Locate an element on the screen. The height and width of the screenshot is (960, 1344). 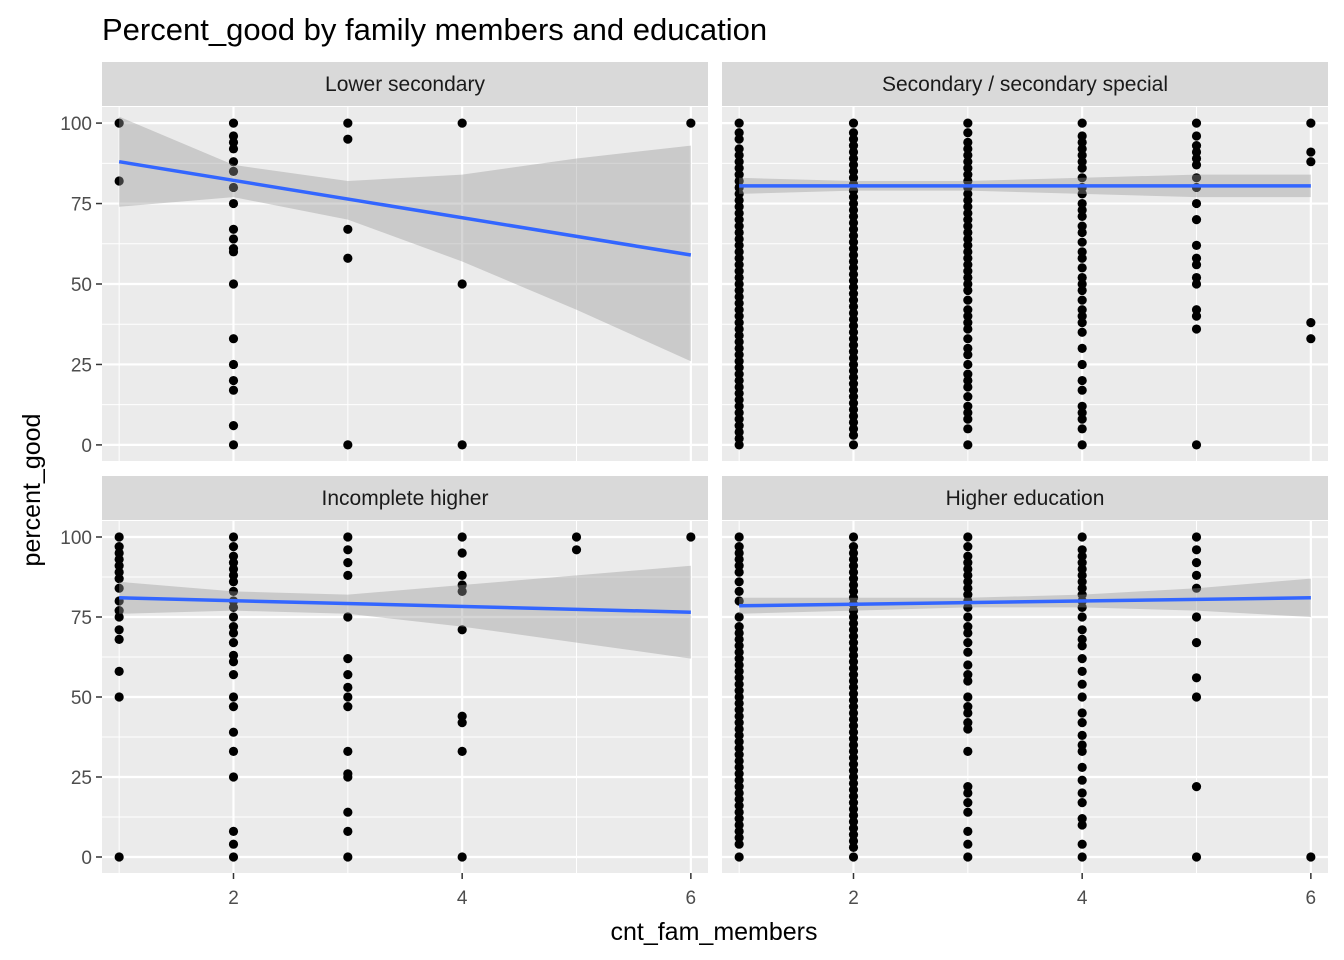
x-tick-label: 6 is located at coordinates (1311, 898).